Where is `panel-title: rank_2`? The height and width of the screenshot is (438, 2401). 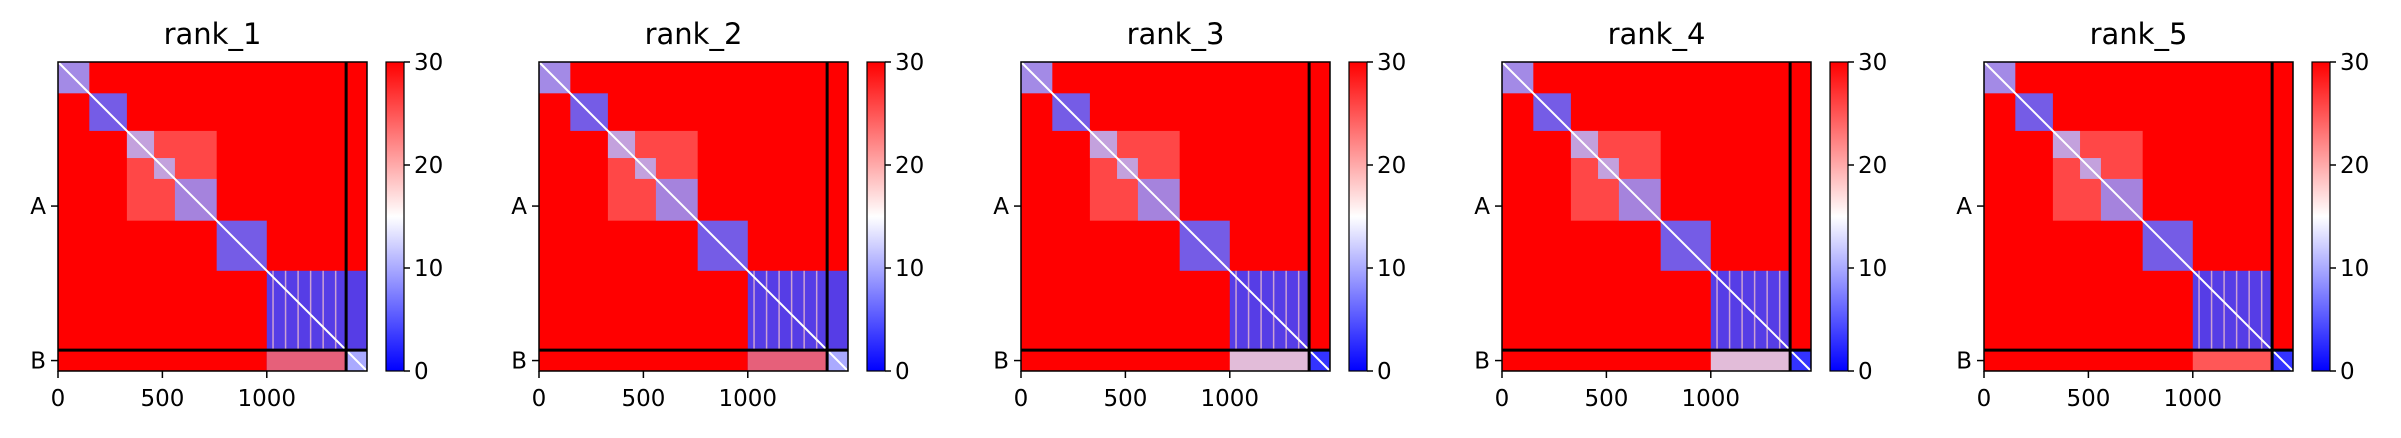
panel-title: rank_2 is located at coordinates (694, 34).